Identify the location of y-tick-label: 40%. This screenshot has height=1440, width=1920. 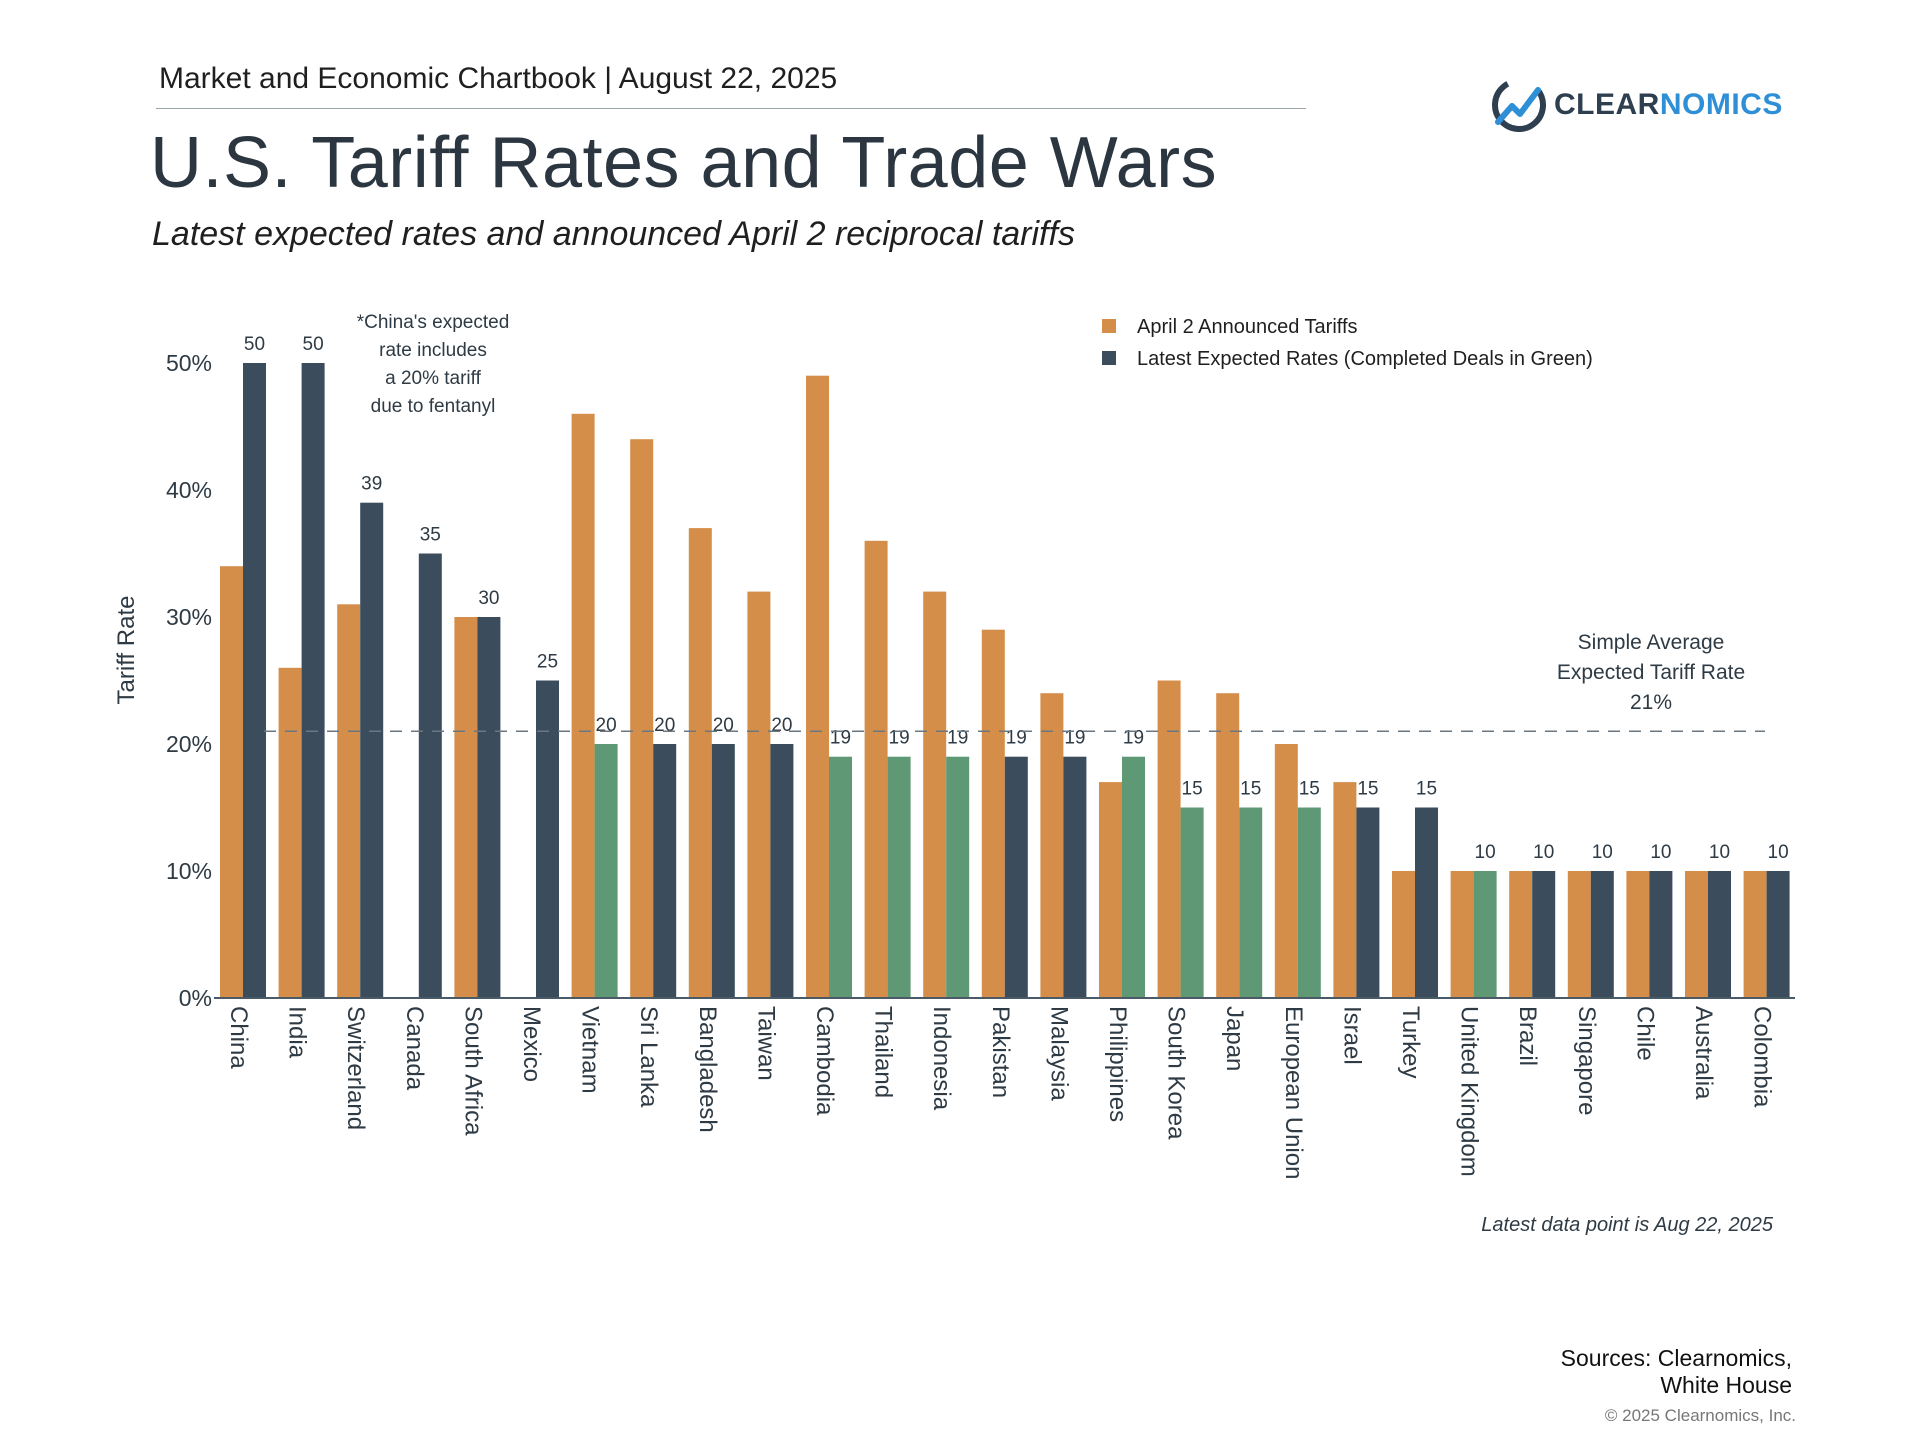
(189, 490).